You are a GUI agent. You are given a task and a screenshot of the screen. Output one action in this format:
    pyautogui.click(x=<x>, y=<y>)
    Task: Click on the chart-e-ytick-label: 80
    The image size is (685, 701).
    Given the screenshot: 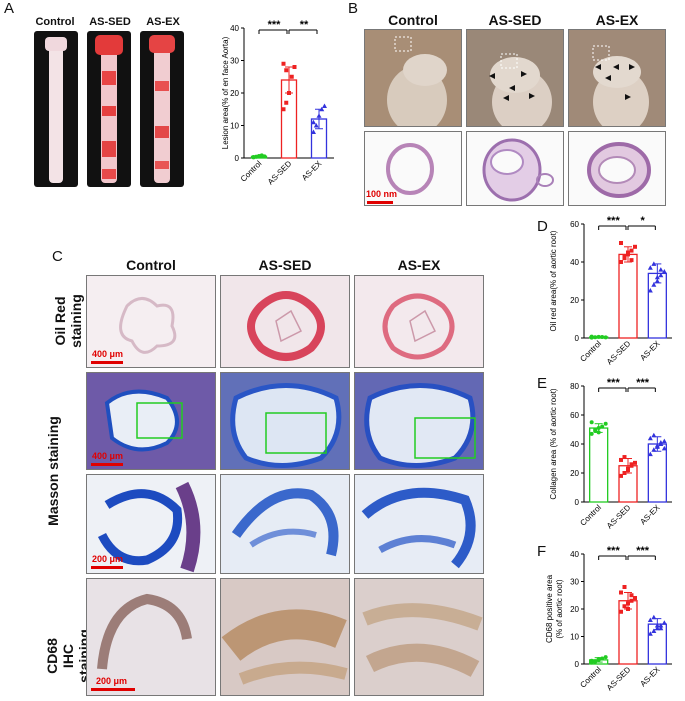 What is the action you would take?
    pyautogui.click(x=574, y=386)
    